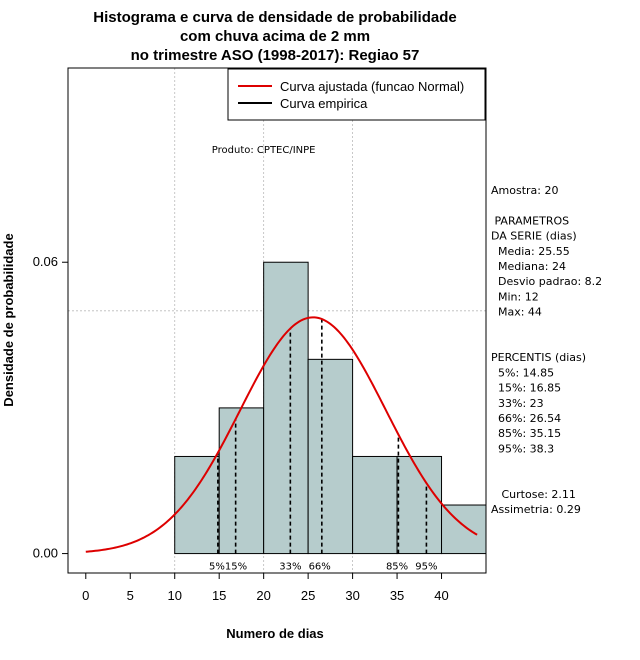 This screenshot has height=660, width=640. What do you see at coordinates (524, 190) in the screenshot?
I see `statistics-line-0: Amostra: 20` at bounding box center [524, 190].